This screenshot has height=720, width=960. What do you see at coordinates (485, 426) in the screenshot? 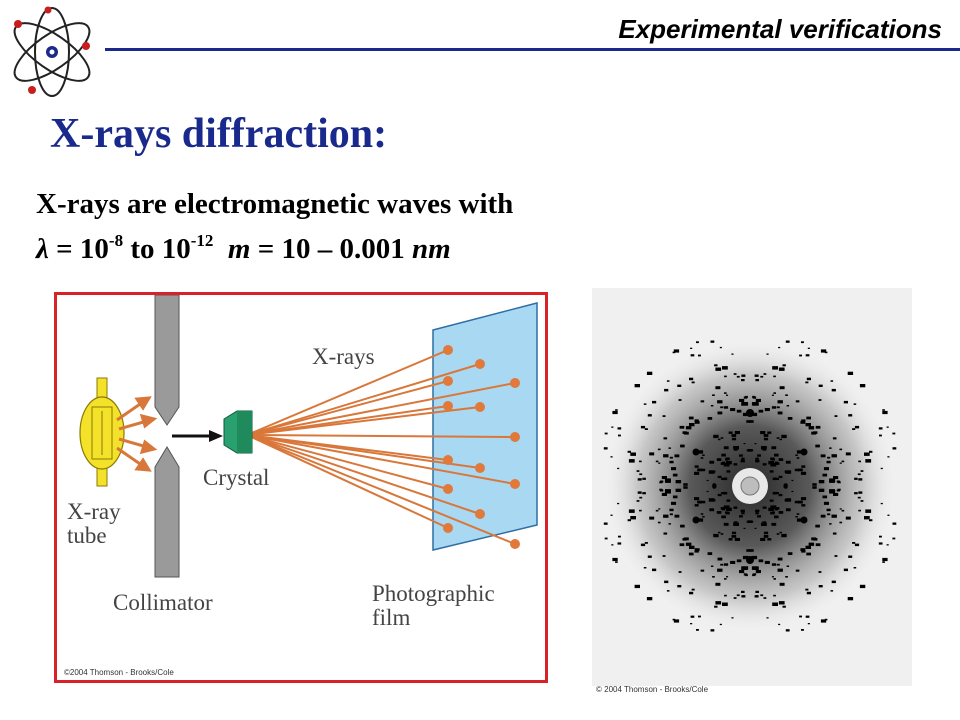
I see `photographic-film` at bounding box center [485, 426].